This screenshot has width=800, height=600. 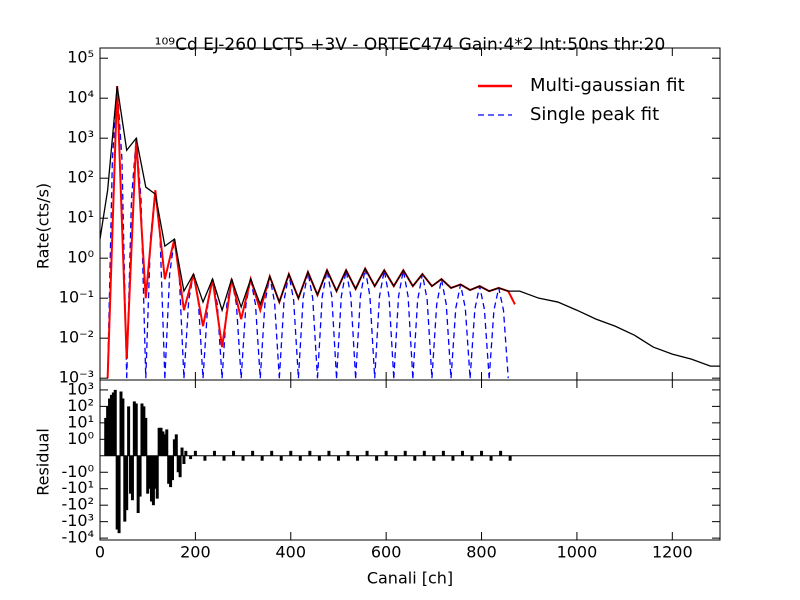 I want to click on y-tick-label: -10⁴, so click(x=77, y=537).